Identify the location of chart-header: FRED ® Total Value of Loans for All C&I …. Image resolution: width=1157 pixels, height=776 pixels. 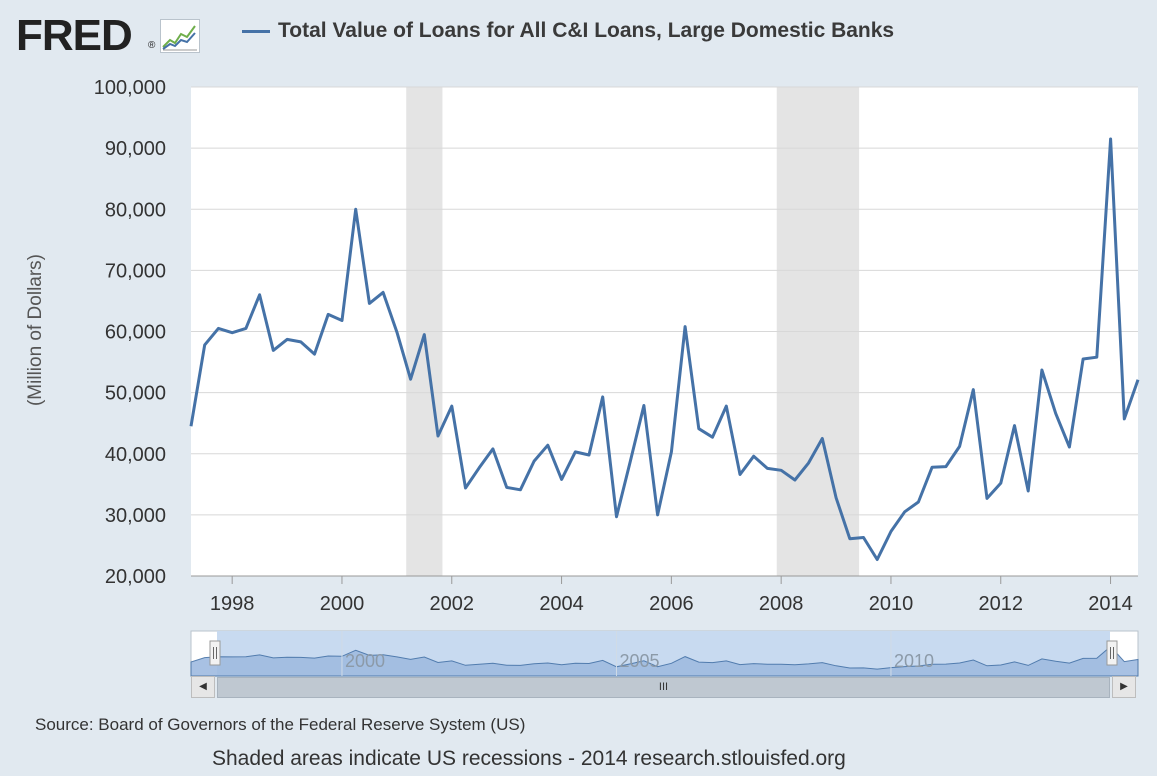
(578, 31).